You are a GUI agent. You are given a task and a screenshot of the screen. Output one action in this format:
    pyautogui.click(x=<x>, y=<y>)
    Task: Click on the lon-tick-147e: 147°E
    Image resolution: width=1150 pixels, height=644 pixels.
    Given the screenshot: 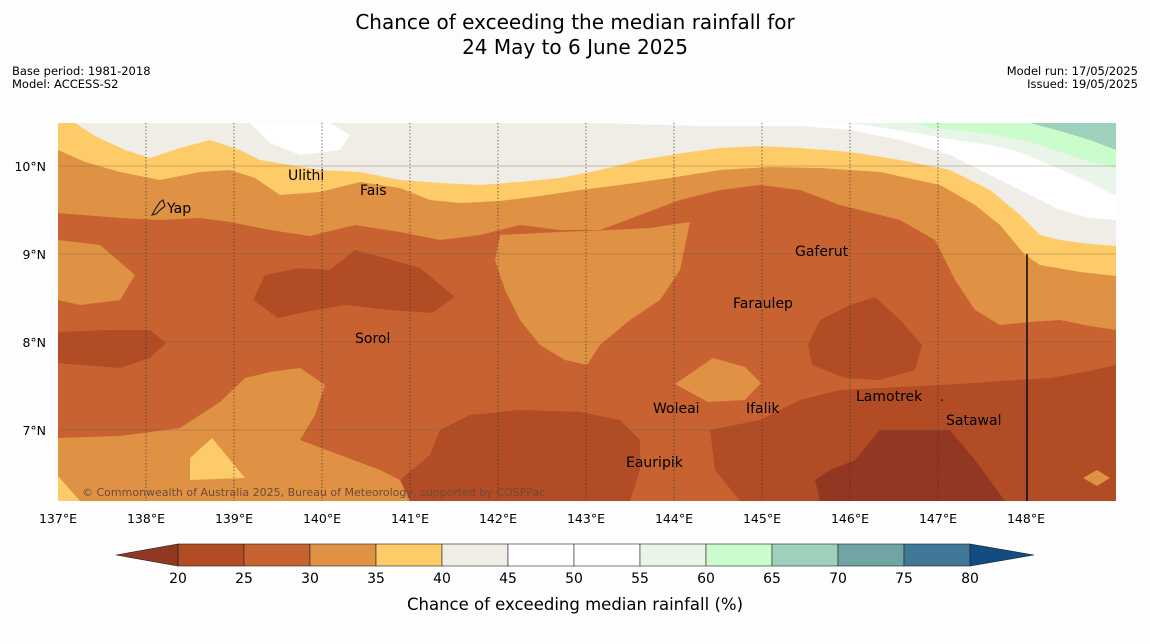 What is the action you would take?
    pyautogui.click(x=938, y=518)
    